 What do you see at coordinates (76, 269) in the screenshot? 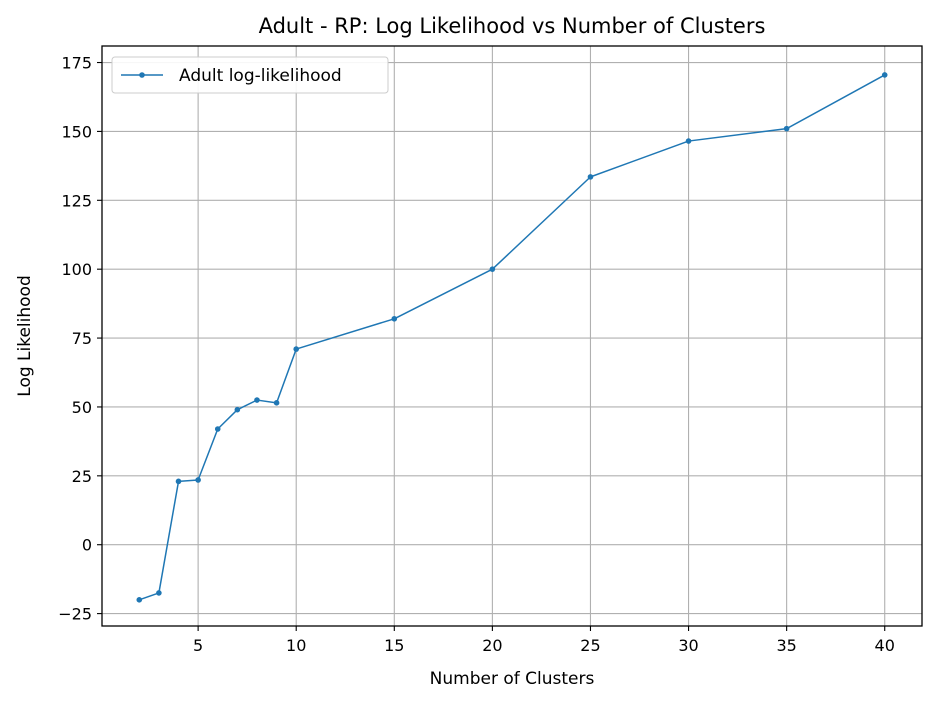
I see `y-tick-label: 100` at bounding box center [76, 269].